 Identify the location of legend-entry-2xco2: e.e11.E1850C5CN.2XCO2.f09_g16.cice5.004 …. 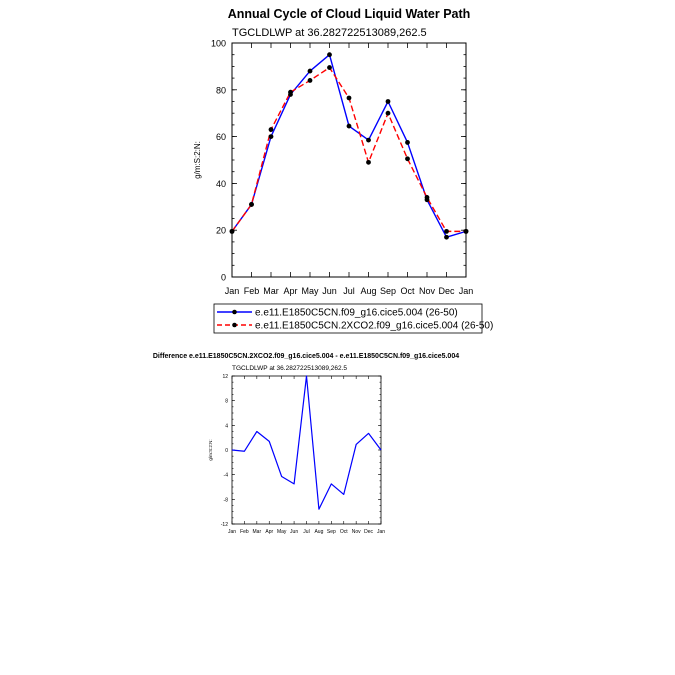
(374, 326).